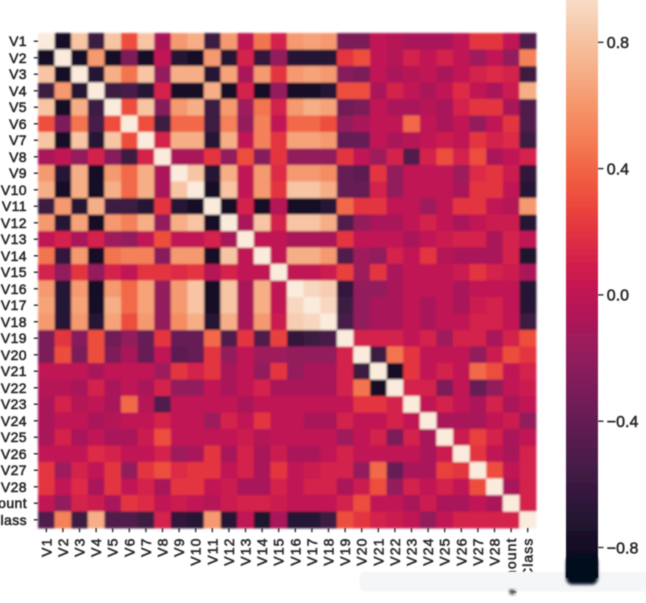  I want to click on svg-text: −0.8, so click(623, 548).